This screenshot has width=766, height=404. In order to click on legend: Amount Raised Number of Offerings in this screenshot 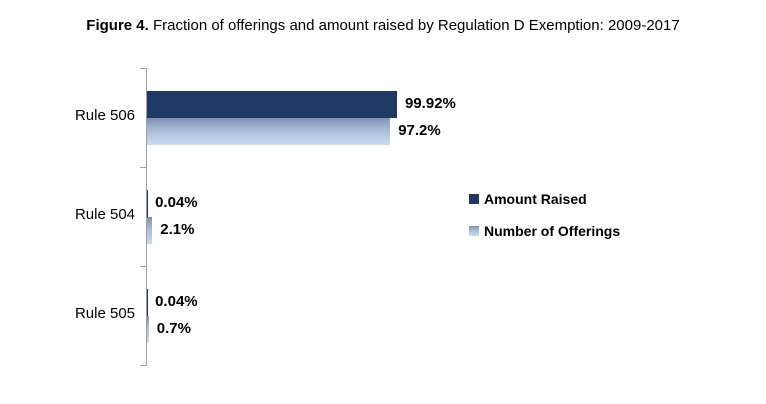, I will do `click(544, 215)`.